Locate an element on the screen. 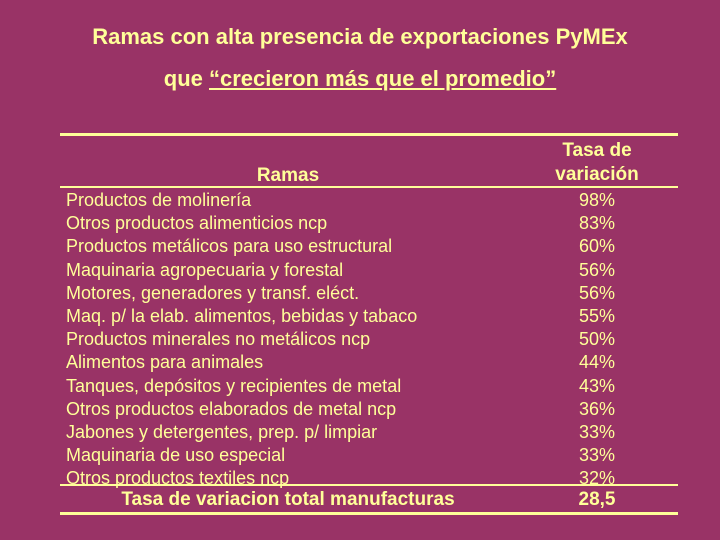 This screenshot has width=720, height=540. table-row: Otros productos textiles ncp 32% is located at coordinates (369, 478).